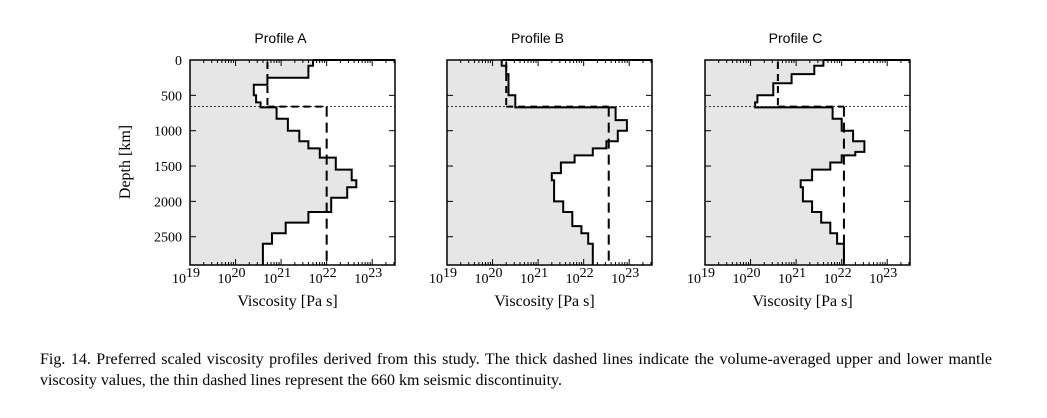 The height and width of the screenshot is (418, 1047). I want to click on y-tick-label: 1500, so click(168, 167).